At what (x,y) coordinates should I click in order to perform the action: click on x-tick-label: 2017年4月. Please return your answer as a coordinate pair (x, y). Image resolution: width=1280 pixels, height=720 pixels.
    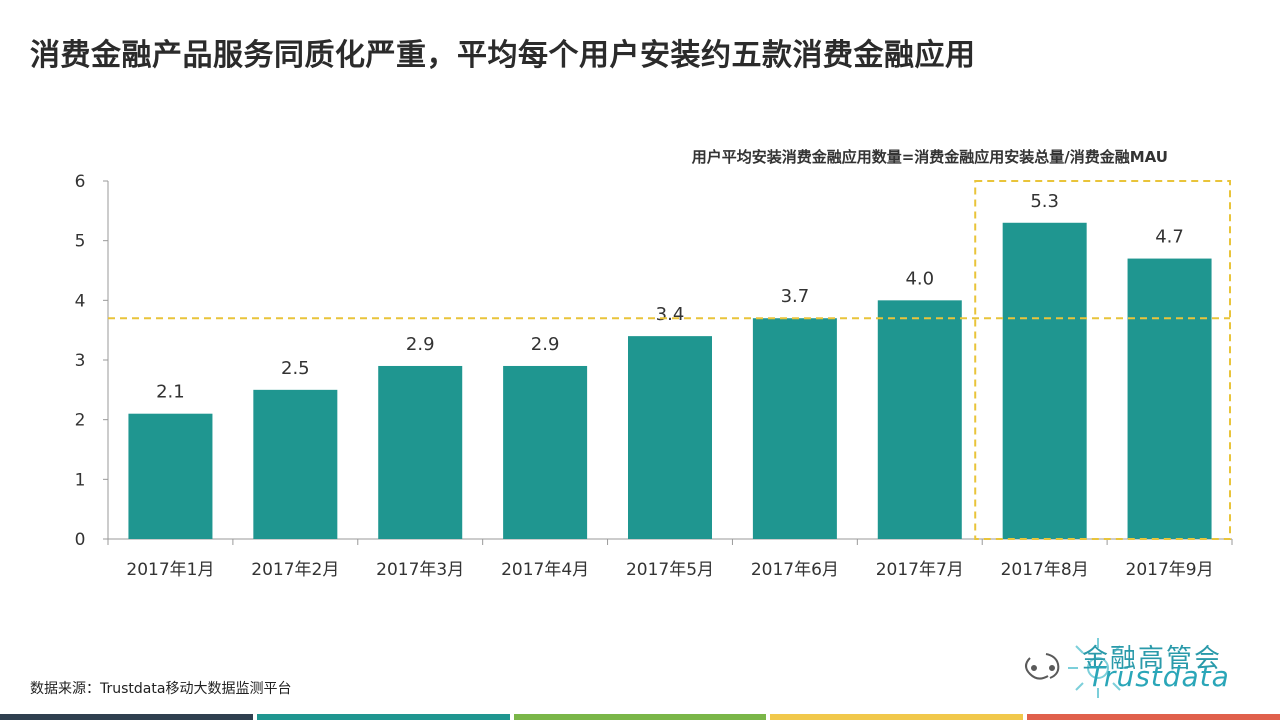
    Looking at the image, I should click on (545, 570).